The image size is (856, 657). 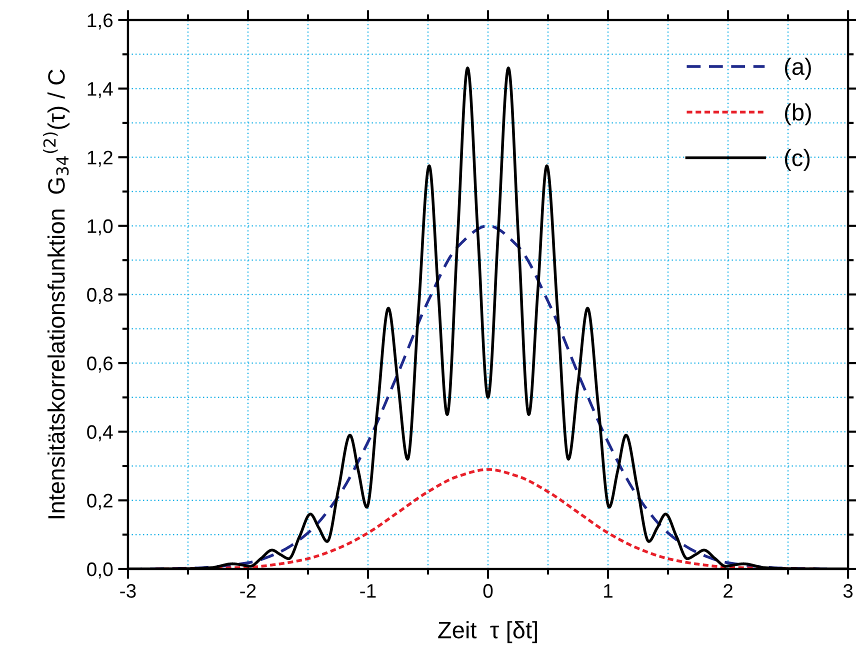 I want to click on x-axis-title: Zeit τ [δt], so click(x=487, y=632).